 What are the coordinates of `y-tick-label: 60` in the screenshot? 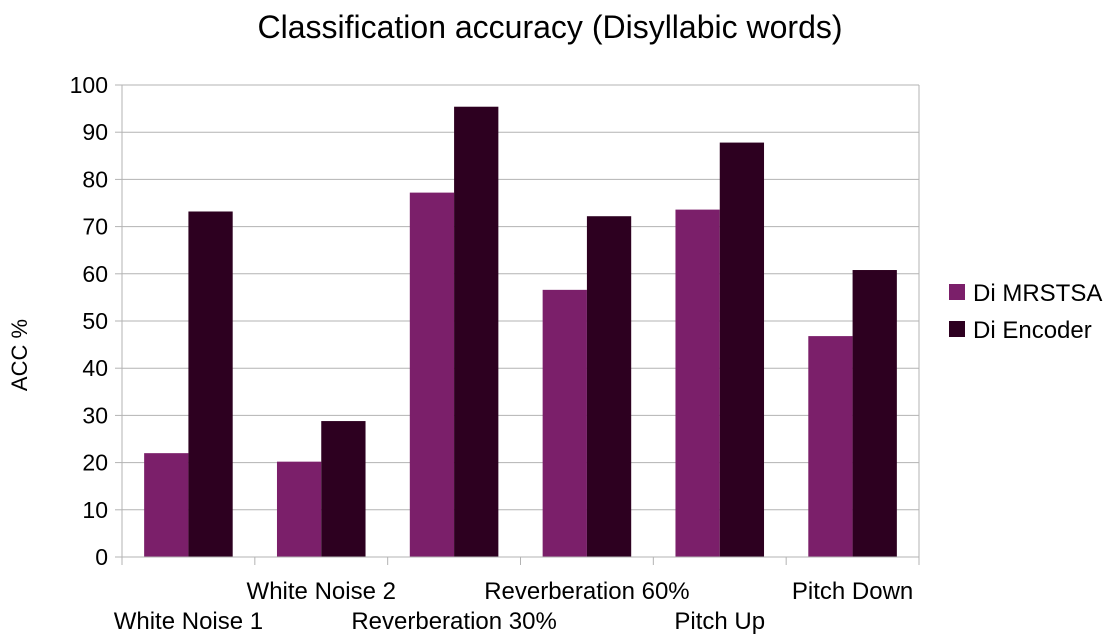 It's located at (95, 274).